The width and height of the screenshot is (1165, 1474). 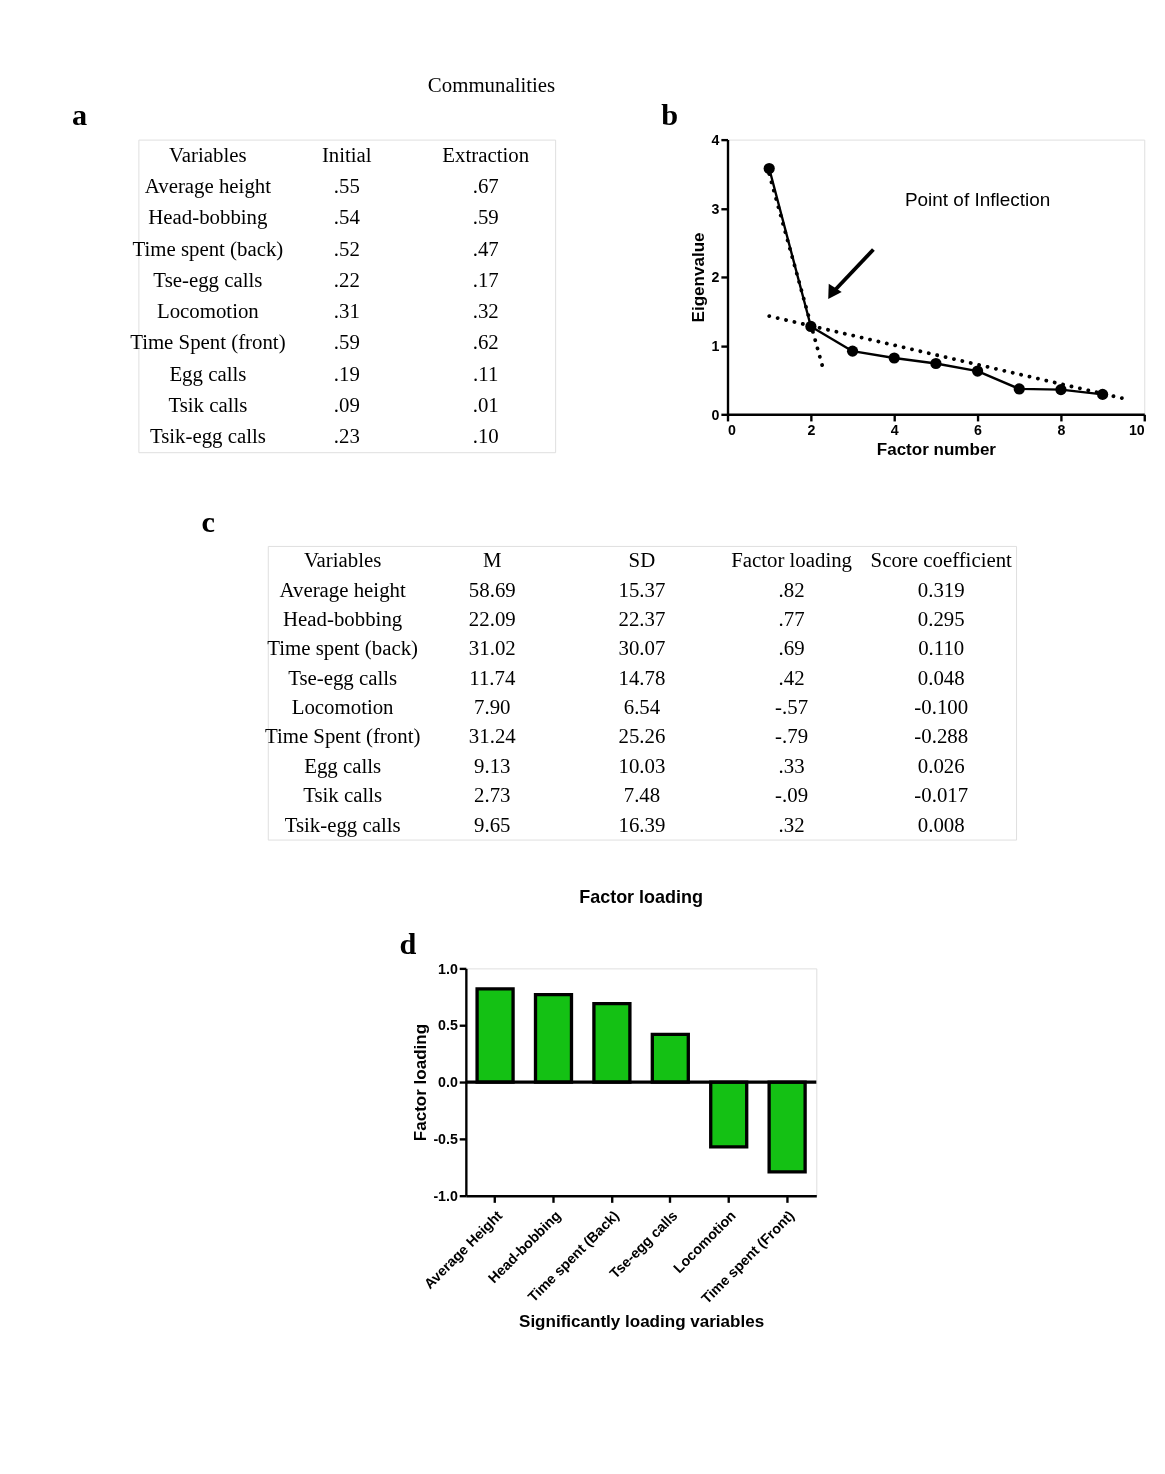 I want to click on text: -.57, so click(x=792, y=707).